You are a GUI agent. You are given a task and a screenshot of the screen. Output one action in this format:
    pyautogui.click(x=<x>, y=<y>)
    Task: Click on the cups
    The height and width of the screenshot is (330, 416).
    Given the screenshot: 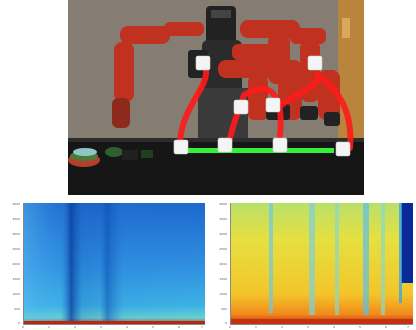 What is the action you would take?
    pyautogui.click(x=262, y=106)
    